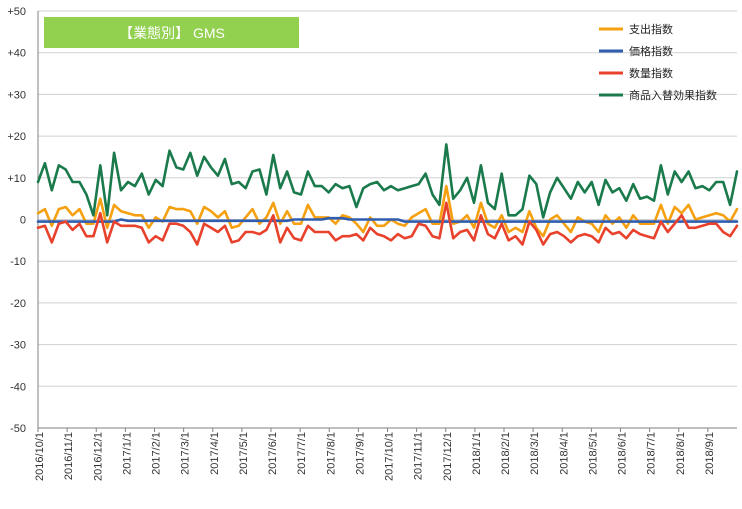 Image resolution: width=742 pixels, height=509 pixels. I want to click on x-tick-label: 2017/10/1, so click(390, 456).